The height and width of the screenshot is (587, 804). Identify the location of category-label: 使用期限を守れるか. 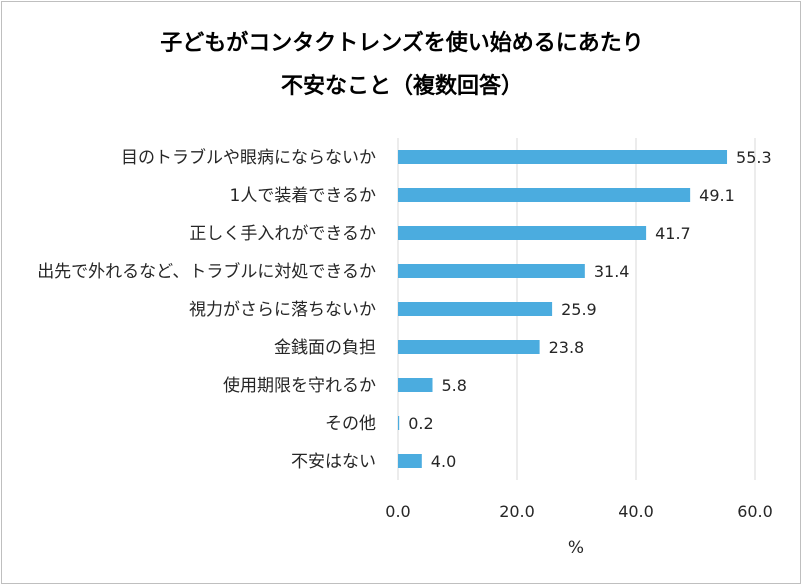
(299, 385).